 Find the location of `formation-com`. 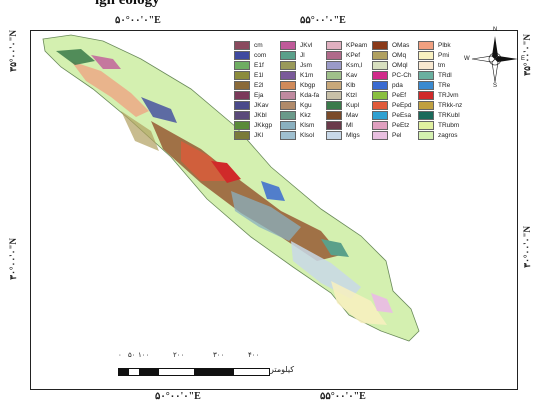

formation-com is located at coordinates (159, 110).